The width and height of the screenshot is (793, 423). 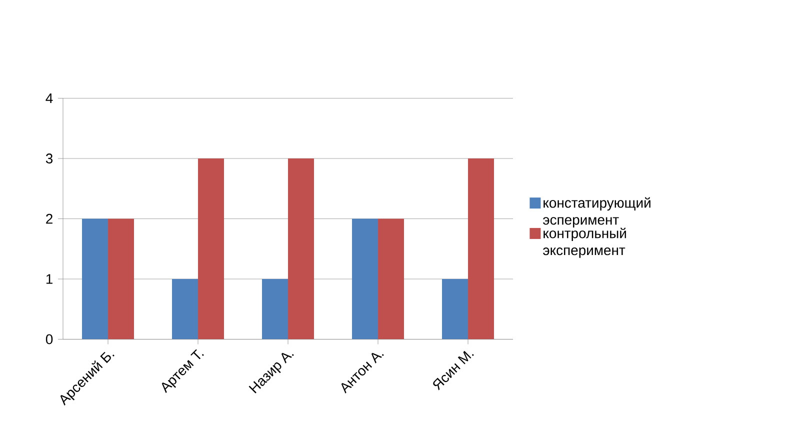 I want to click on legend-label: констатирующий эсперимент, so click(x=596, y=212).